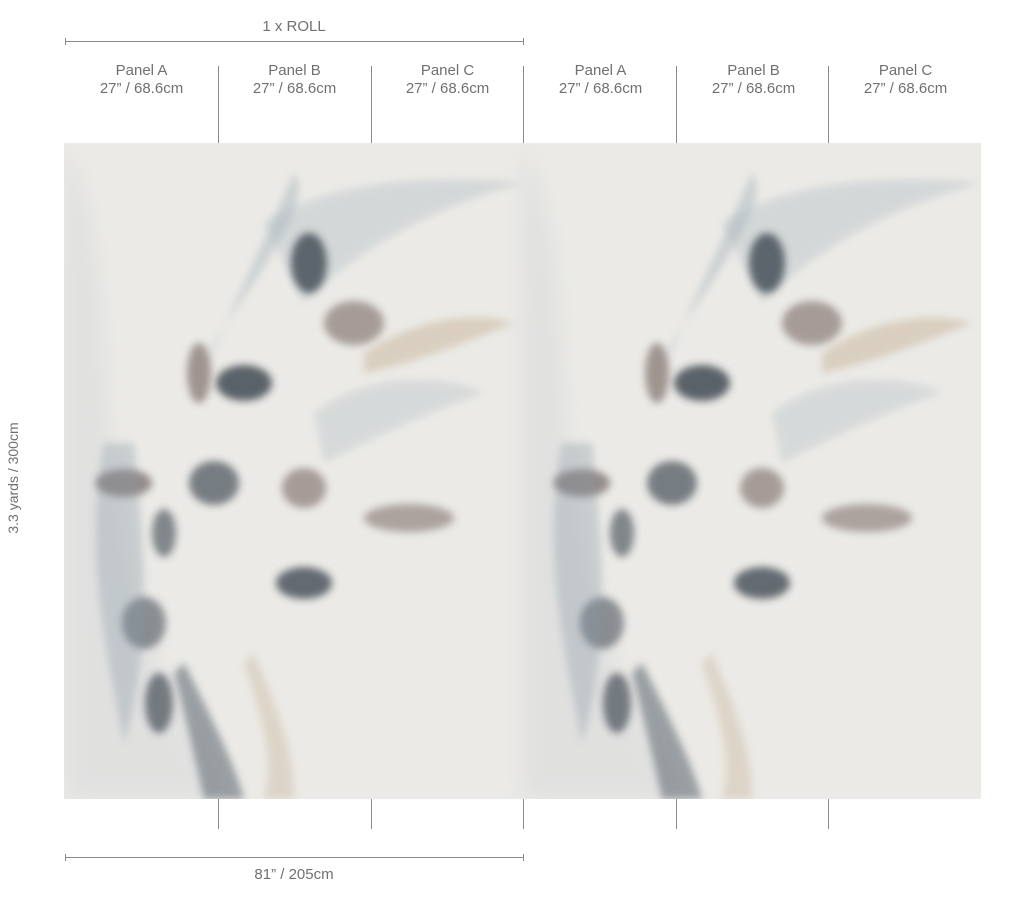  I want to click on total-width-dimension-line, so click(294, 857).